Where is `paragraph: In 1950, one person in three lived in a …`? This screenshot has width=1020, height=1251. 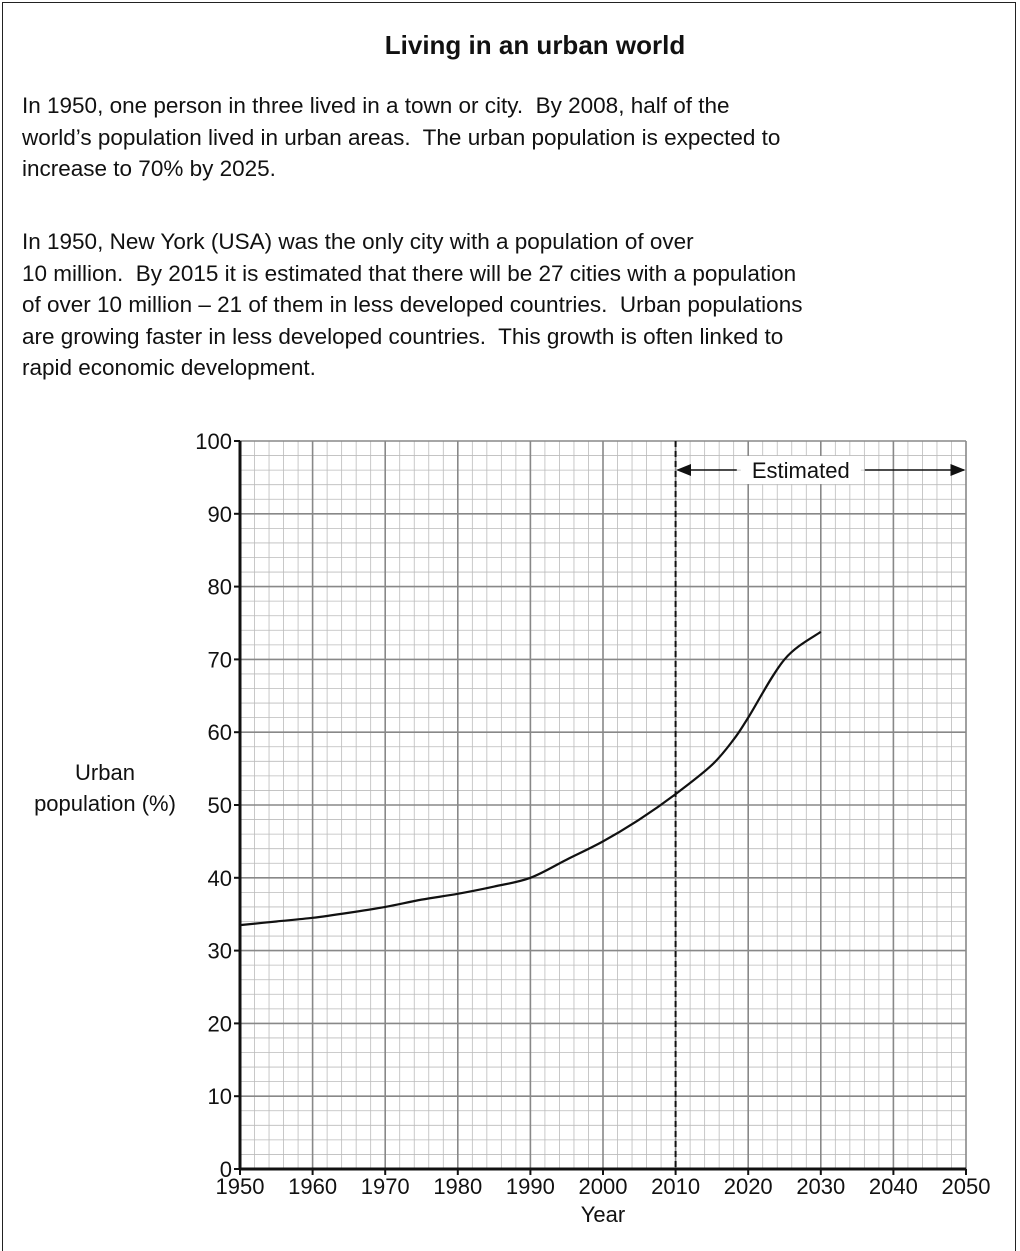 paragraph: In 1950, one person in three lived in a … is located at coordinates (401, 137).